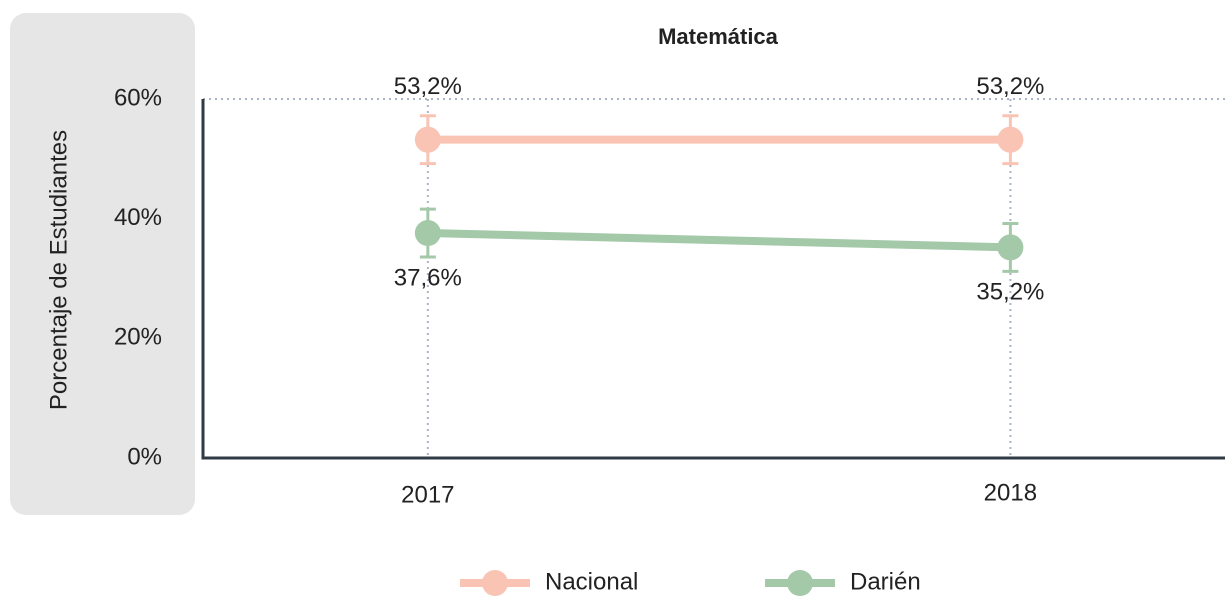  What do you see at coordinates (1010, 492) in the screenshot?
I see `x-tick-label: 2018` at bounding box center [1010, 492].